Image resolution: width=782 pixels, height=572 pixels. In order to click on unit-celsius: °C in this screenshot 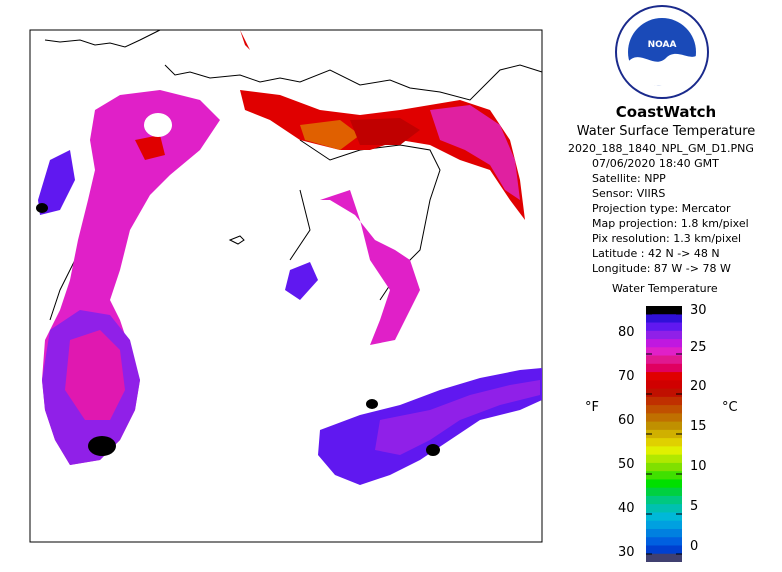, I will do `click(730, 407)`.